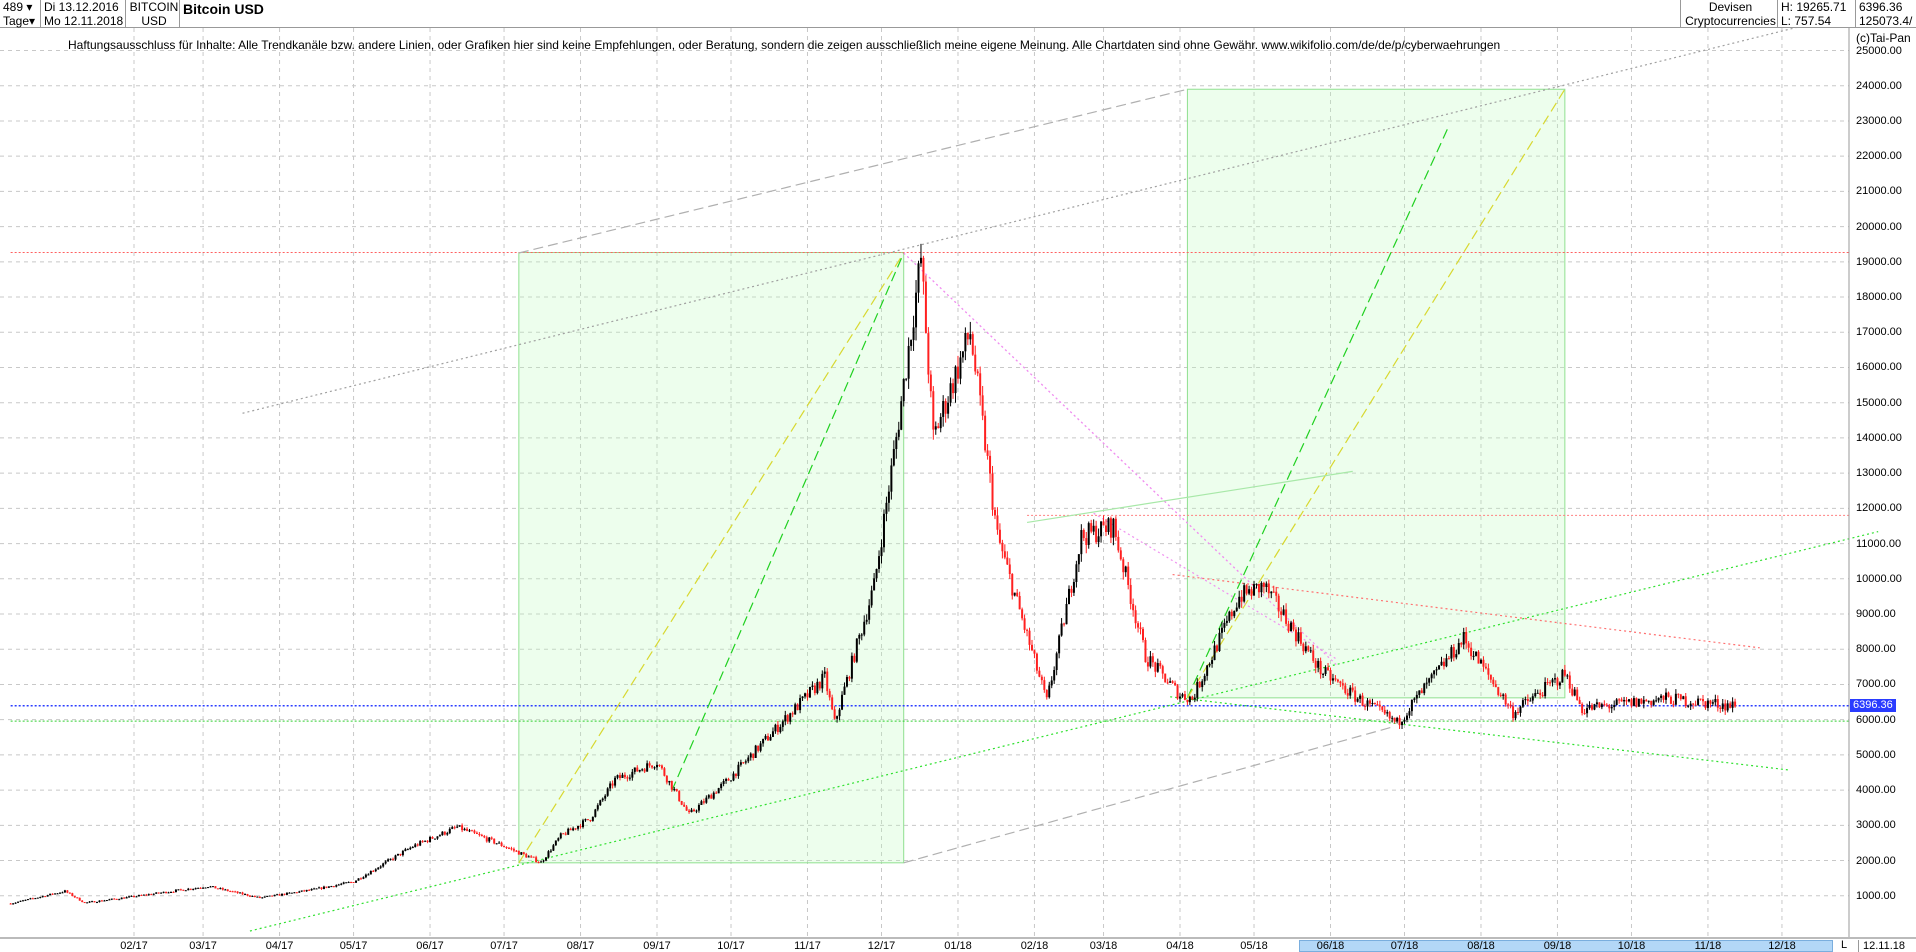 The image size is (1916, 952). Describe the element at coordinates (1466, 611) in the screenshot. I see `trendline` at that location.